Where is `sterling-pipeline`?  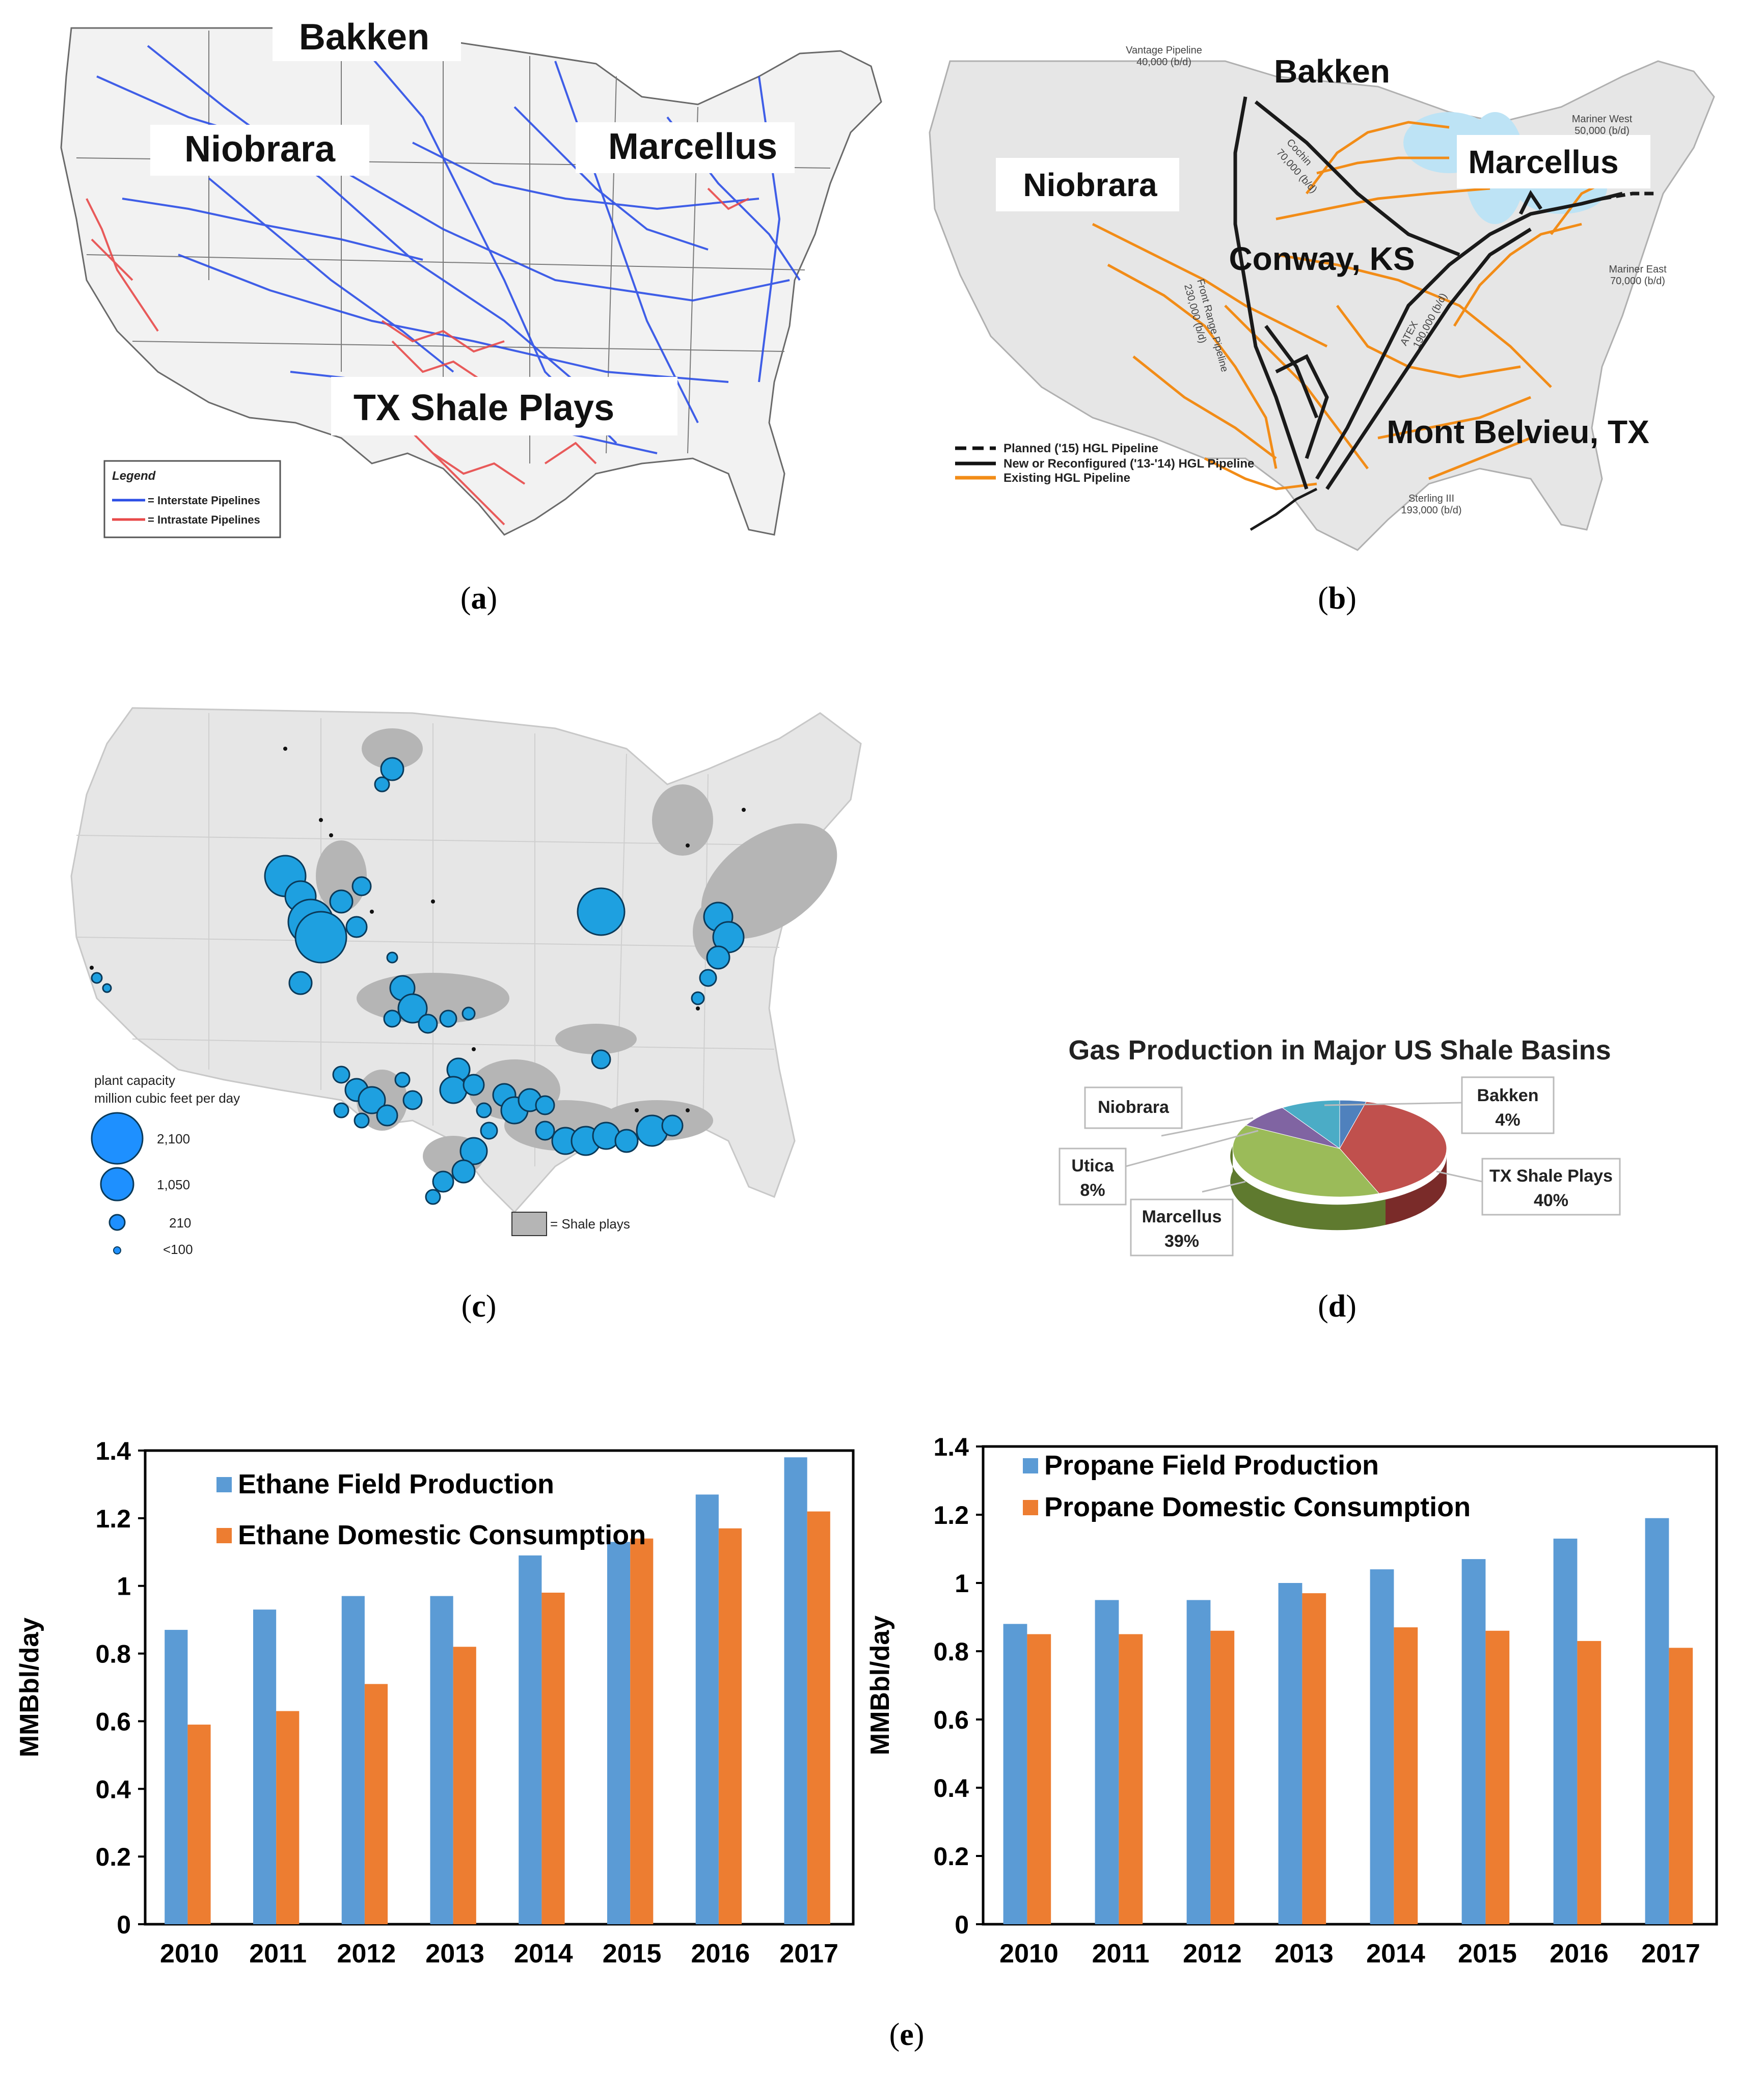
sterling-pipeline is located at coordinates (1284, 509).